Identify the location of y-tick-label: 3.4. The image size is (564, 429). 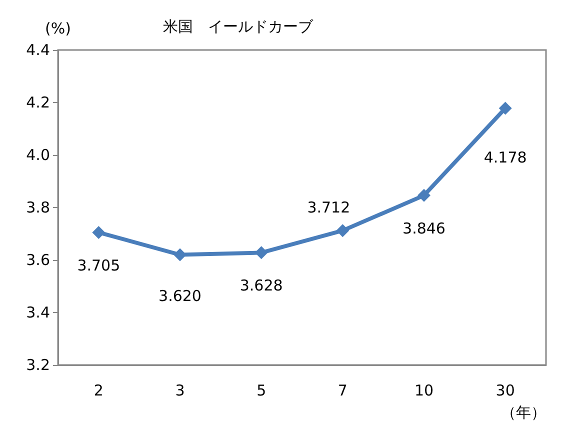
(38, 313).